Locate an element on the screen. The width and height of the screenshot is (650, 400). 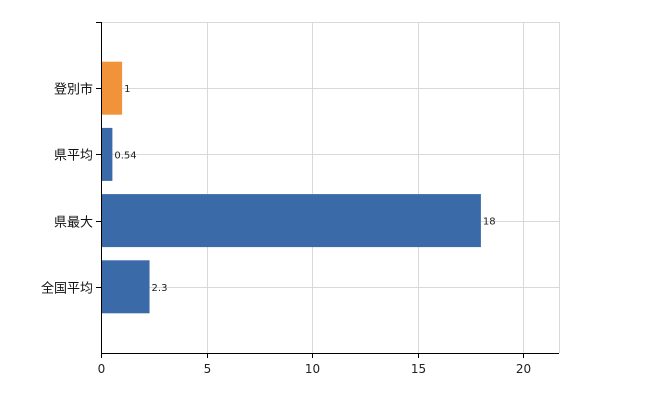
y-tick-label: 全国平均 is located at coordinates (67, 289).